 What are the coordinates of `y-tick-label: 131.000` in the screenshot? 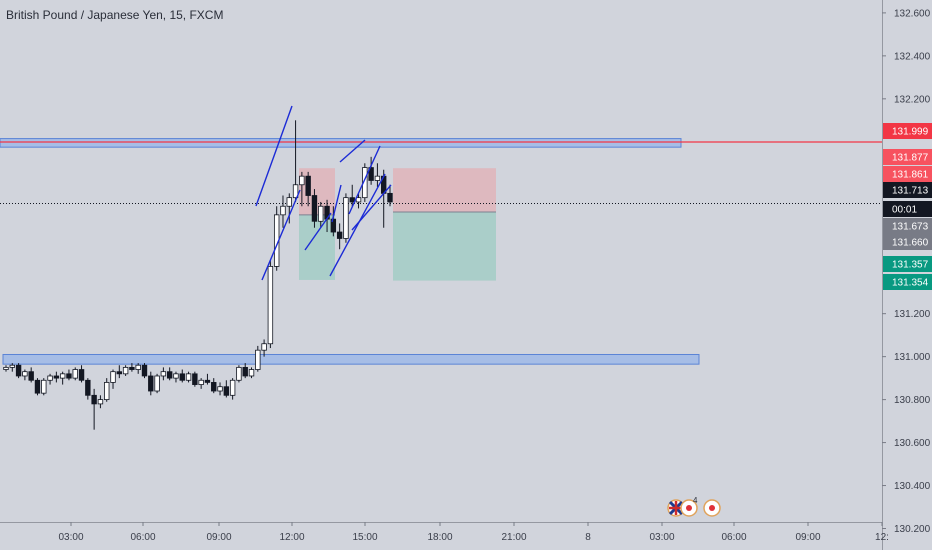 It's located at (912, 357).